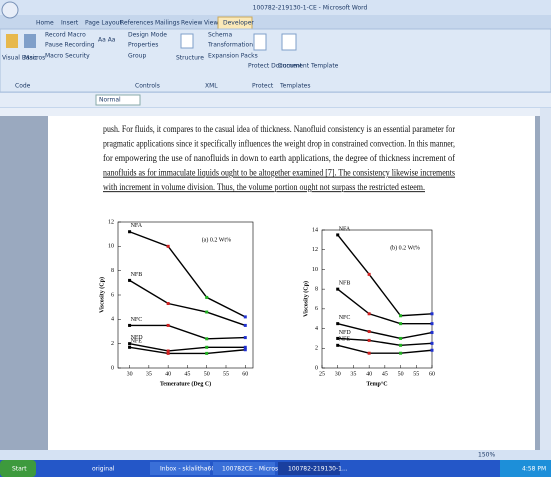  What do you see at coordinates (310, 8) in the screenshot?
I see `window-title: 100782-219130-1-CE - Microsoft Word` at bounding box center [310, 8].